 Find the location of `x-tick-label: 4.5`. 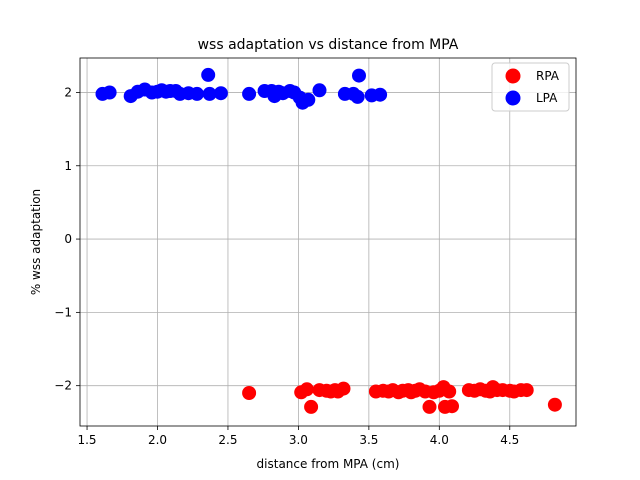

x-tick-label: 4.5 is located at coordinates (509, 440).